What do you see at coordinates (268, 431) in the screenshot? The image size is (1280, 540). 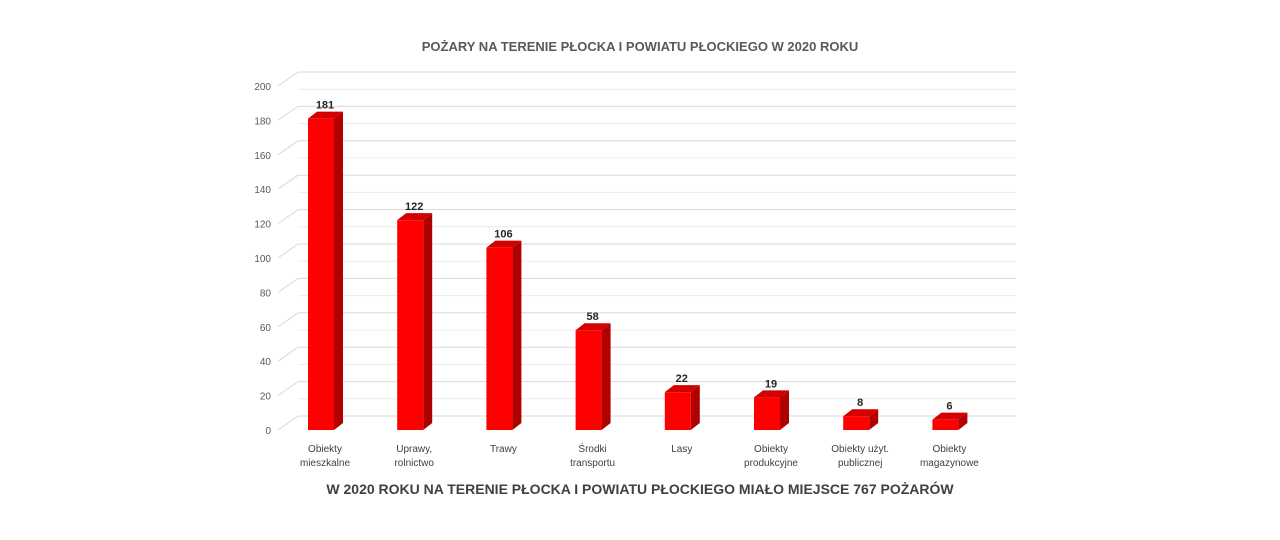 I see `y-tick-label: 0` at bounding box center [268, 431].